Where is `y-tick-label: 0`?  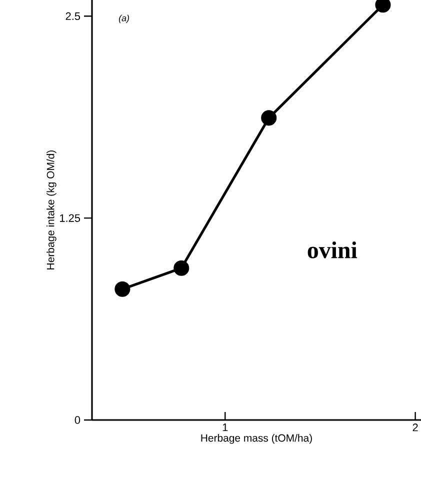
y-tick-label: 0 is located at coordinates (77, 420).